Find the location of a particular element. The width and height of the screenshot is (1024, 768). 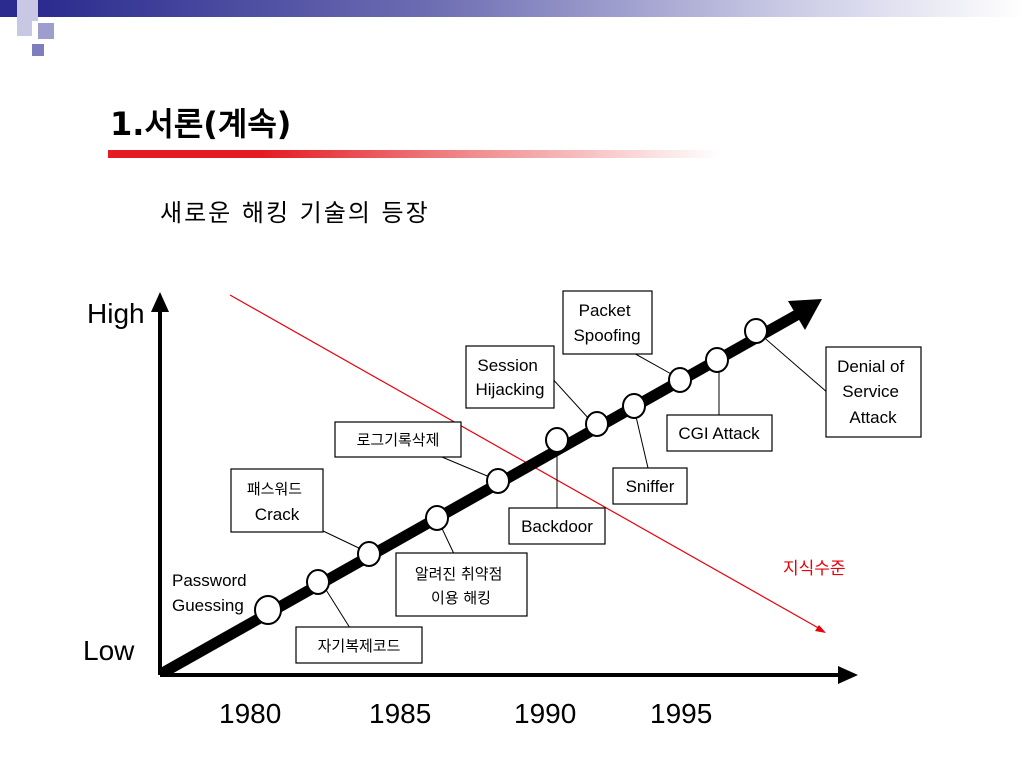

event-label-packet-spoofing: Packet Spoofing is located at coordinates (606, 323).